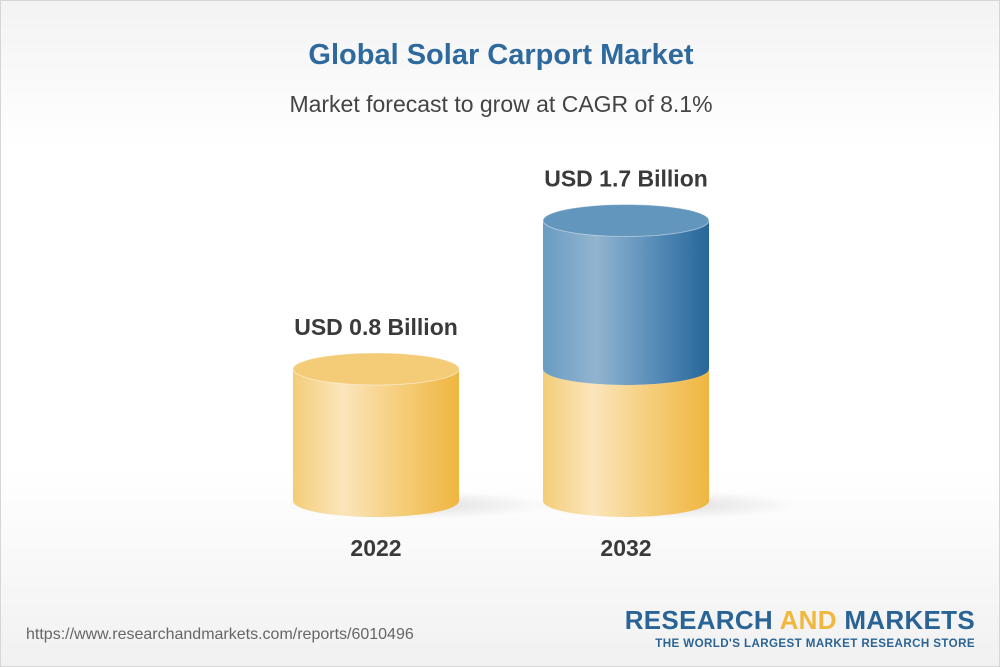 This screenshot has height=667, width=1000. I want to click on logo-word-research: RESEARCH, so click(699, 620).